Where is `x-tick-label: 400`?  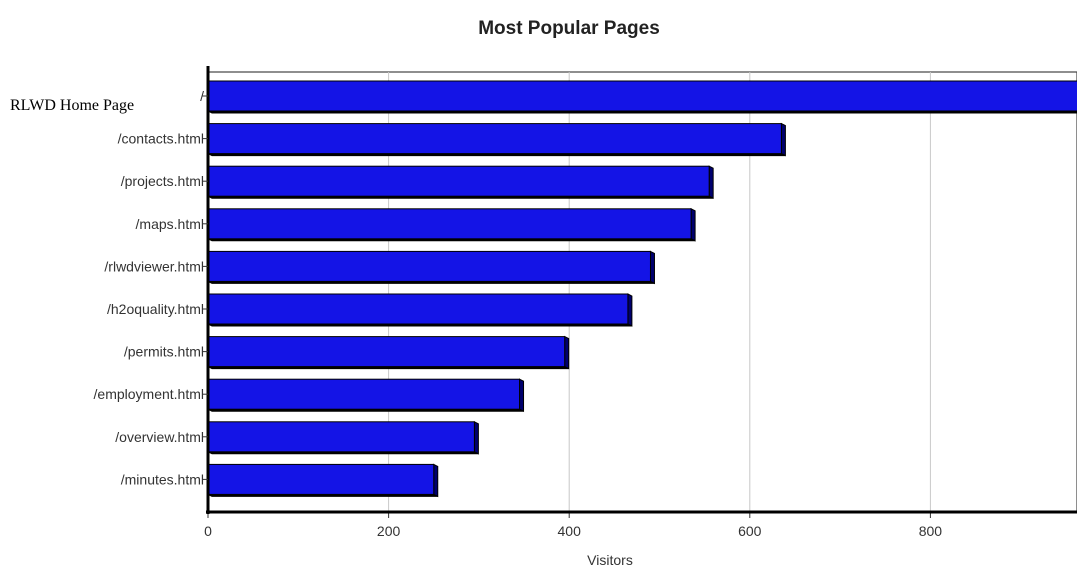 x-tick-label: 400 is located at coordinates (570, 531).